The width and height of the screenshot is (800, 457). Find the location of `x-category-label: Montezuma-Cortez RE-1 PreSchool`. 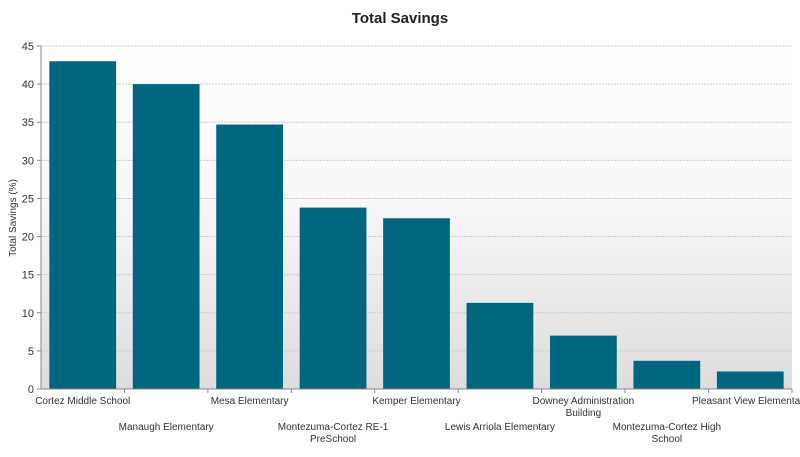

x-category-label: Montezuma-Cortez RE-1 PreSchool is located at coordinates (333, 433).